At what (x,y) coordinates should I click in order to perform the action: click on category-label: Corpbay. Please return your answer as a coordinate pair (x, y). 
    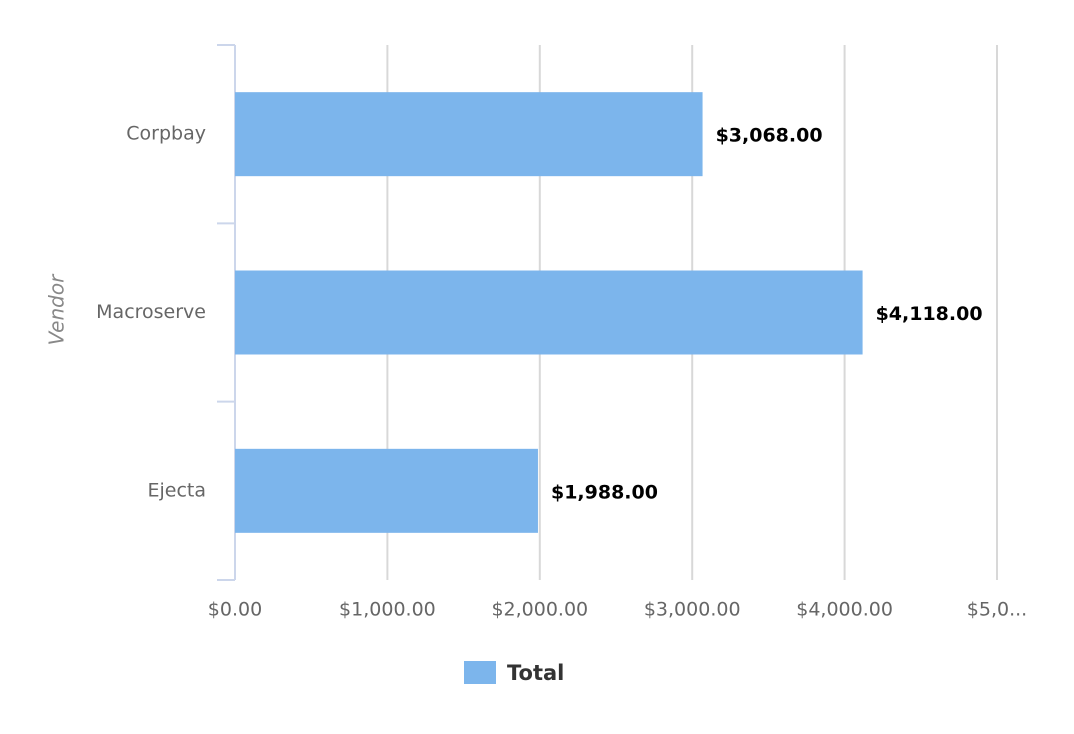
    Looking at the image, I should click on (166, 134).